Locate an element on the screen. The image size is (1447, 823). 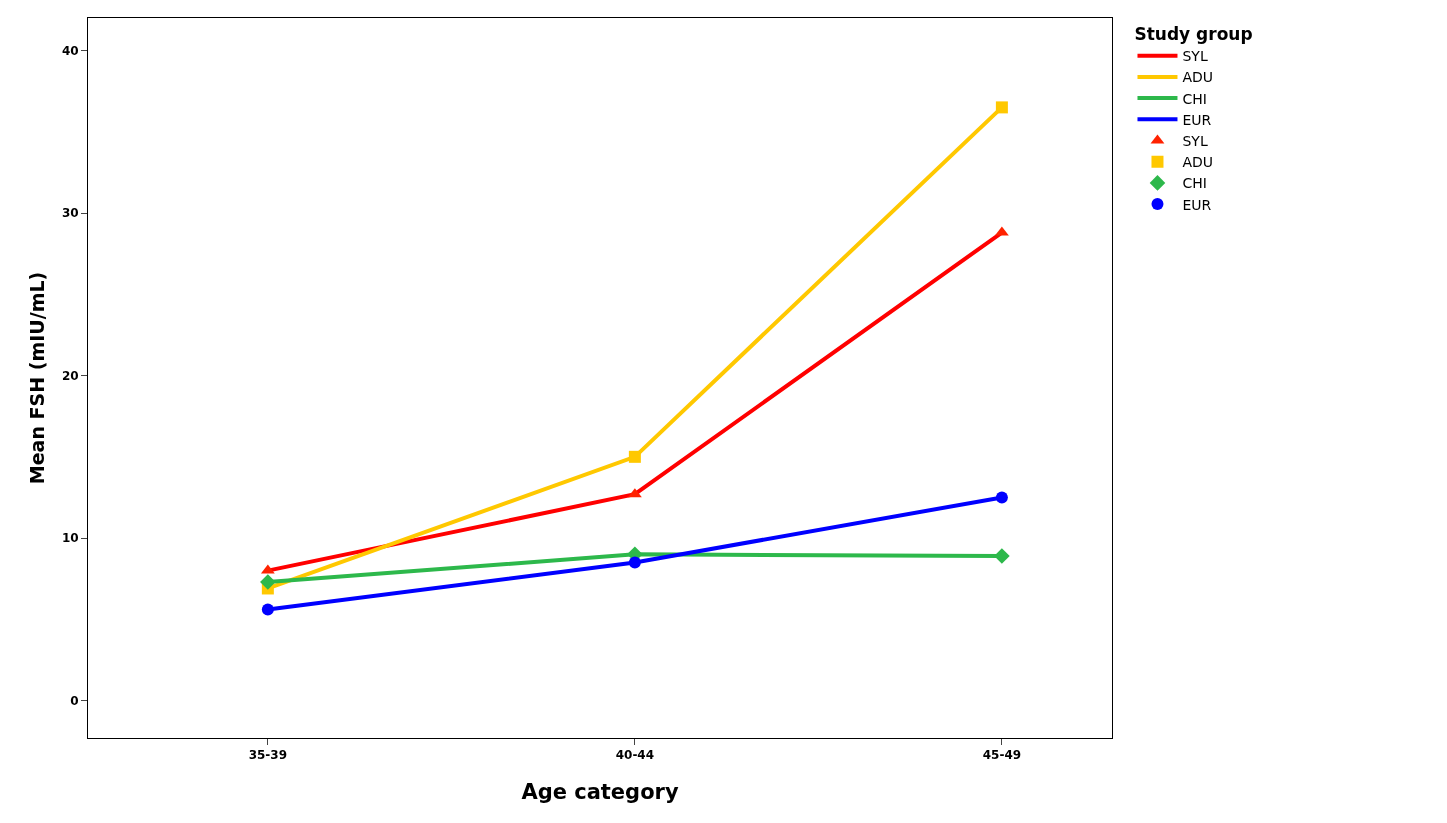
x-tick-label: 35-39 is located at coordinates (268, 755).